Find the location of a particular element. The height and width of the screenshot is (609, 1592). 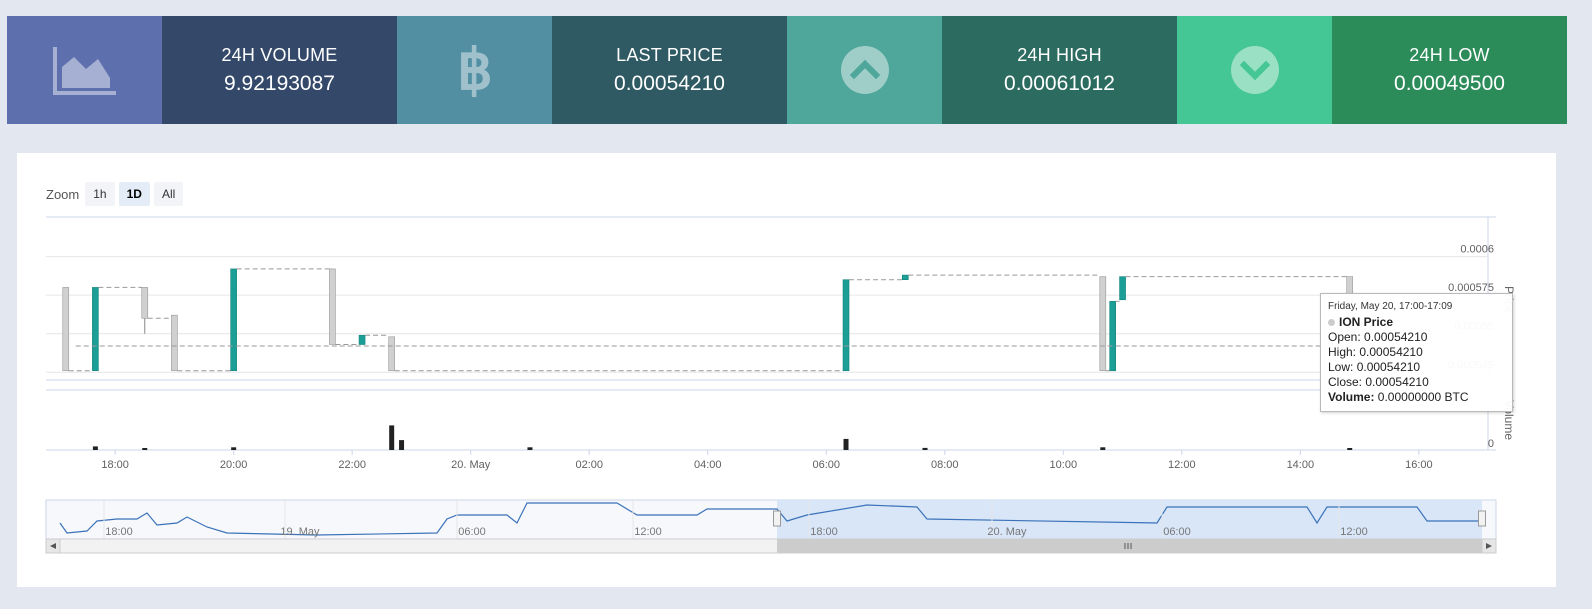

zoom-selector: Zoom 1h 1D All is located at coordinates (116, 194).